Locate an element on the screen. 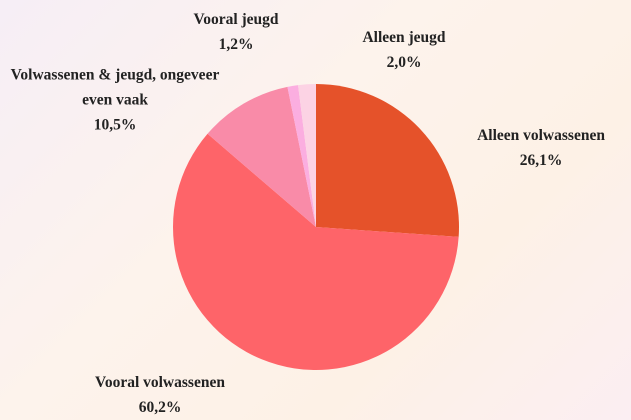  value-label: 1,2% is located at coordinates (236, 44).